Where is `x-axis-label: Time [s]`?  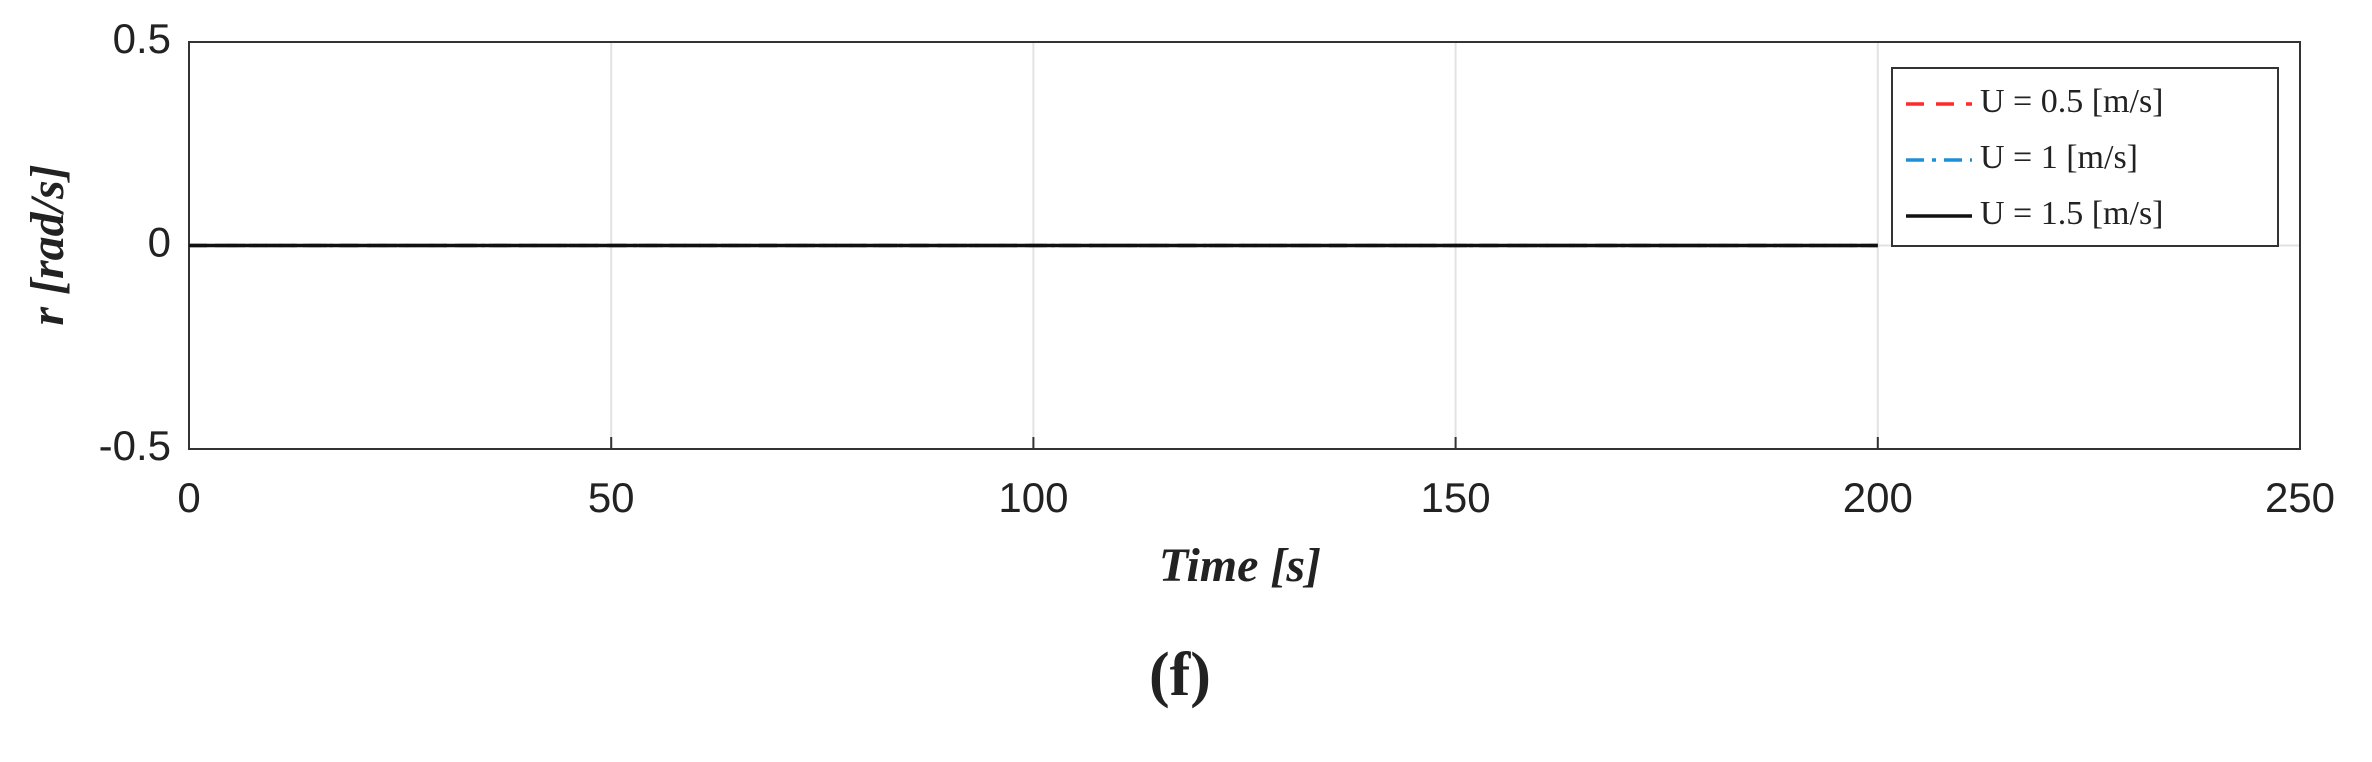 x-axis-label: Time [s] is located at coordinates (1240, 565).